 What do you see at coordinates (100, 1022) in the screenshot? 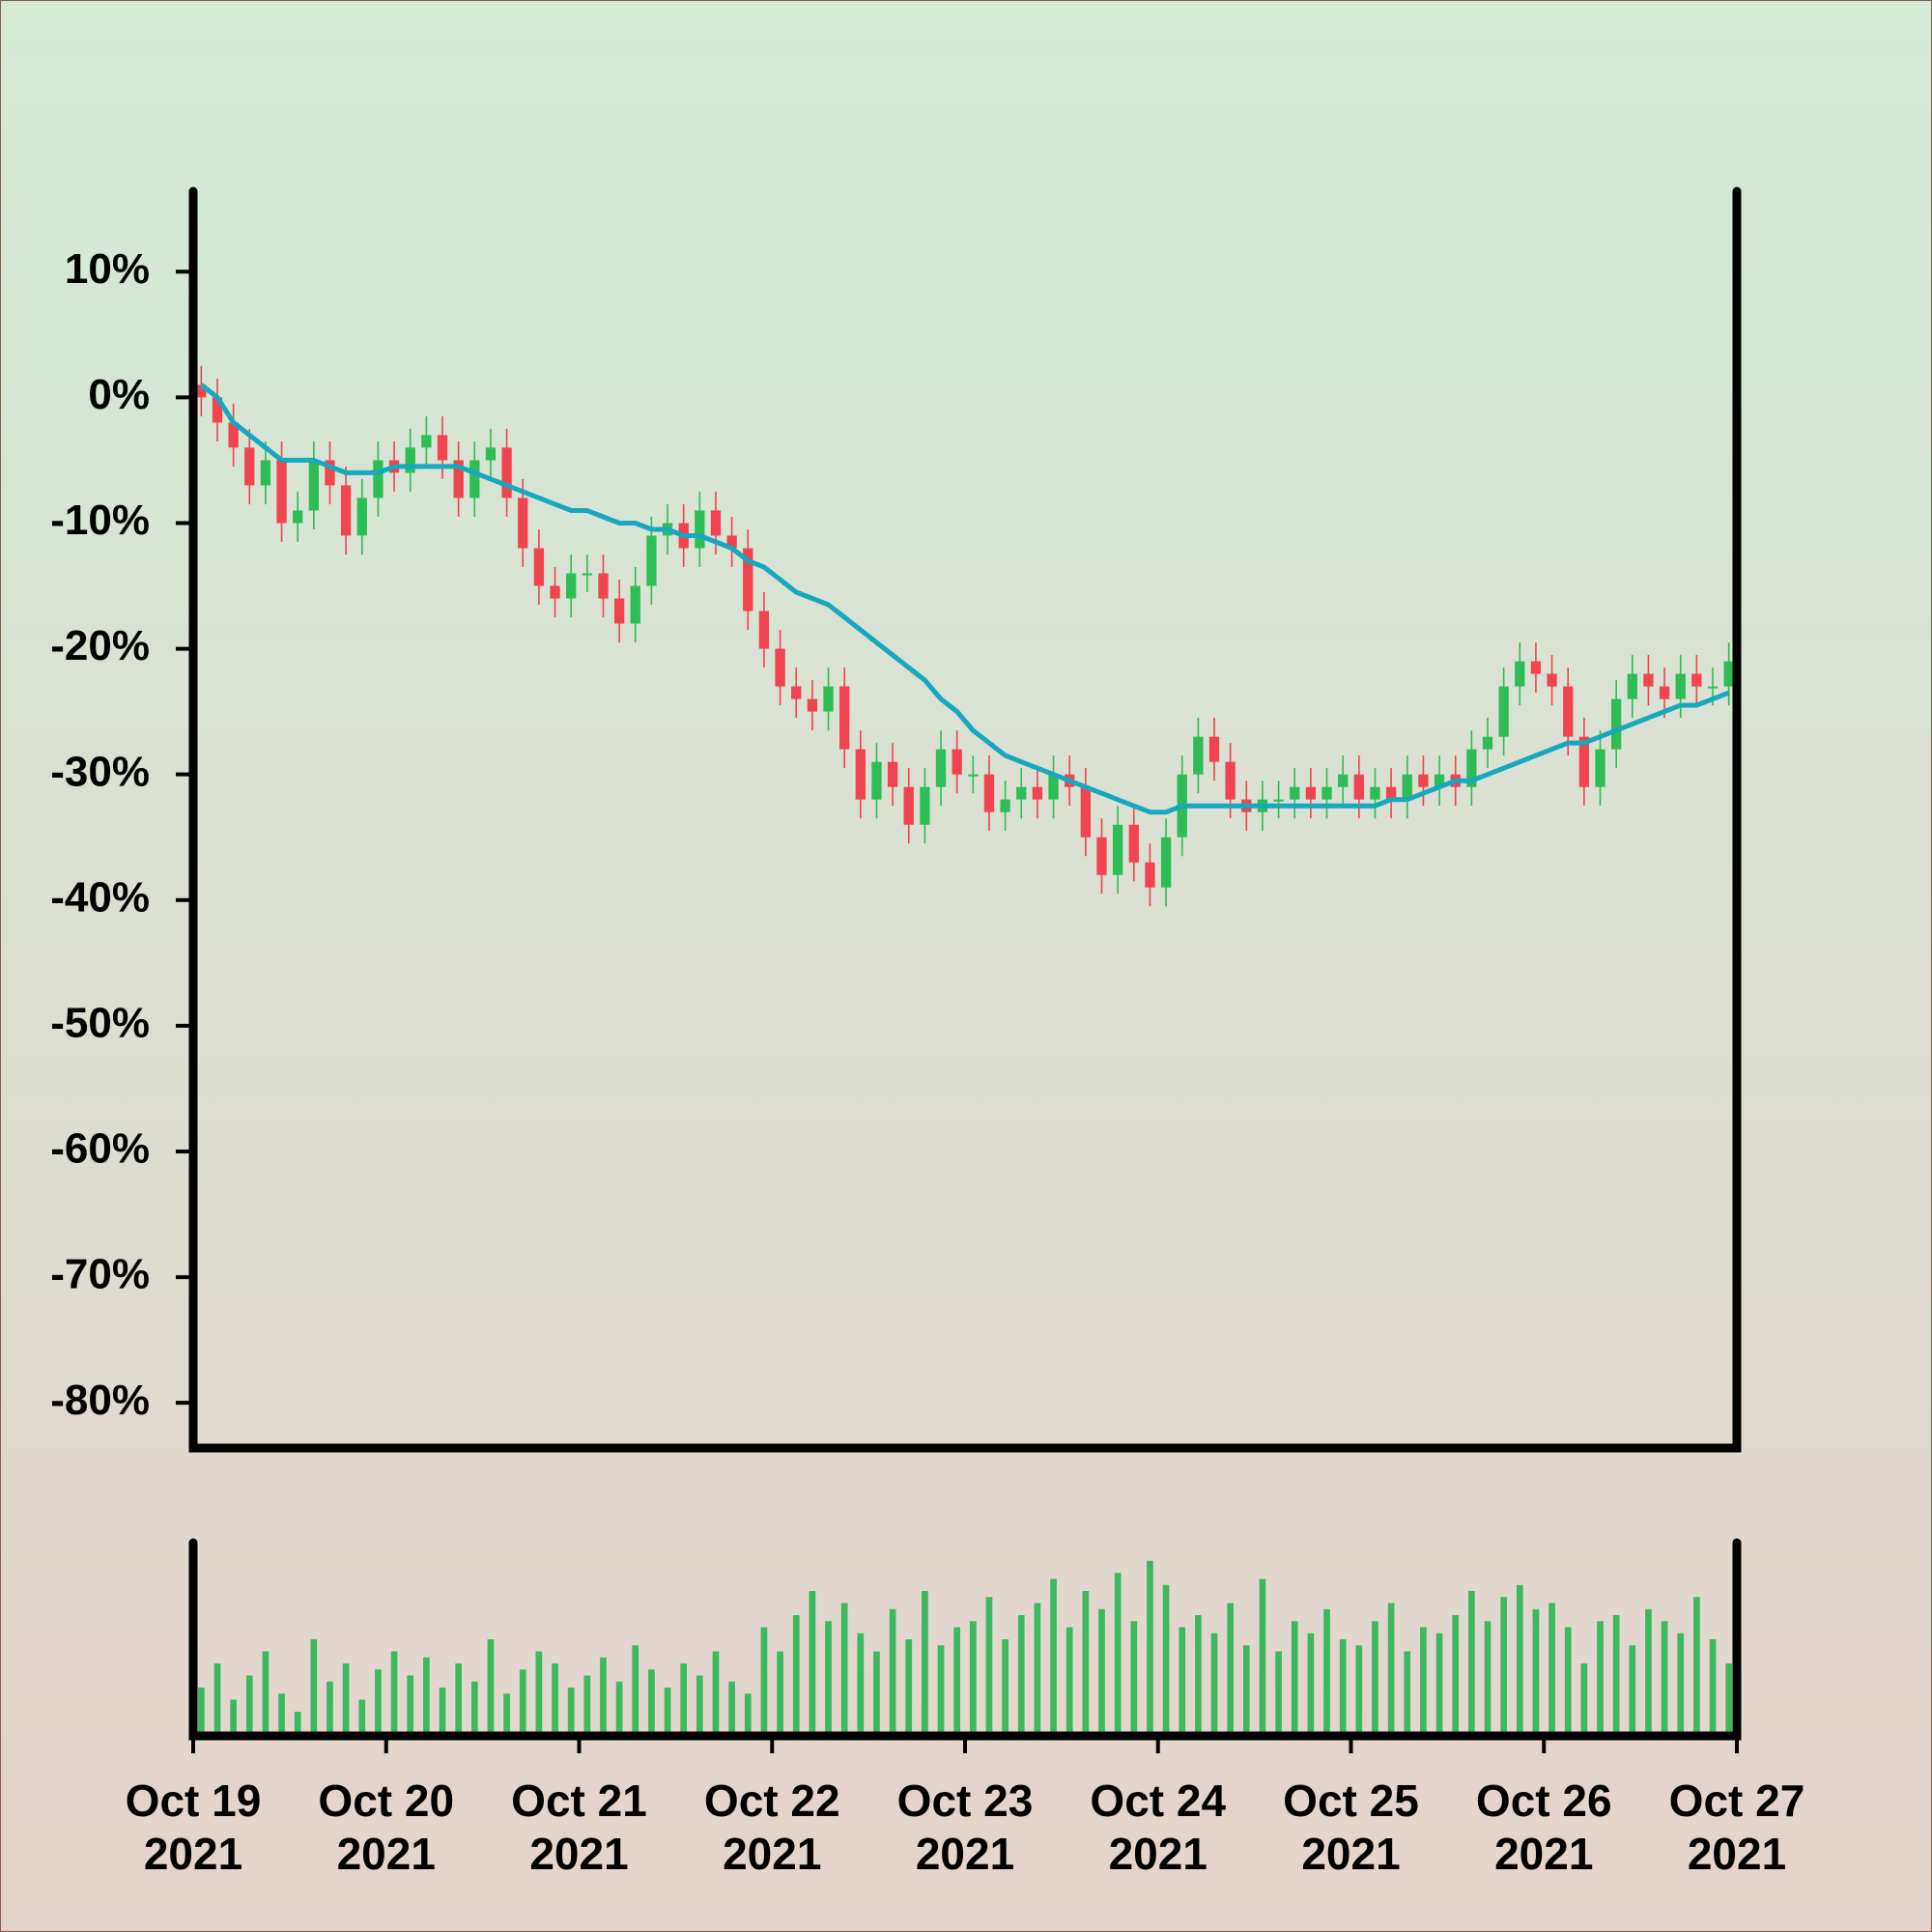
I see `y-tick-label: -50%` at bounding box center [100, 1022].